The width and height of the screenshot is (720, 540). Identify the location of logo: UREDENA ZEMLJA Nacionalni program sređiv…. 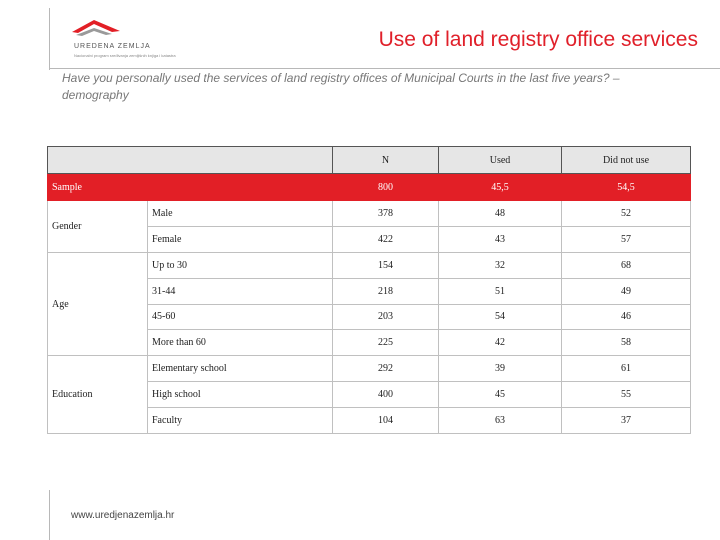
(146, 41).